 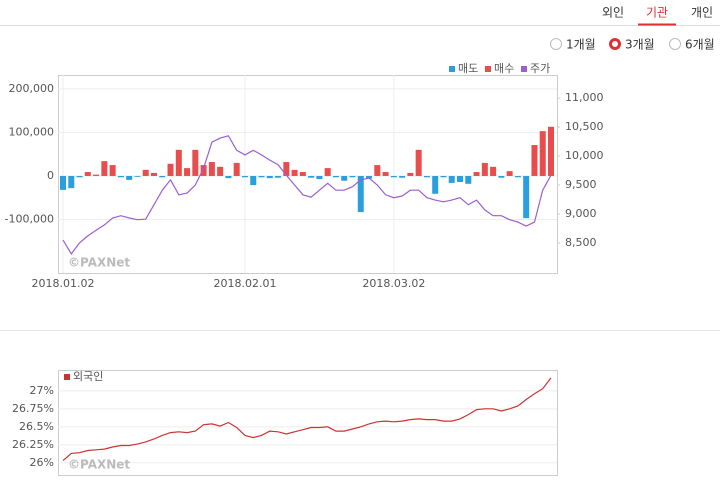 What do you see at coordinates (33, 444) in the screenshot?
I see `y-tick-label: 26.25%` at bounding box center [33, 444].